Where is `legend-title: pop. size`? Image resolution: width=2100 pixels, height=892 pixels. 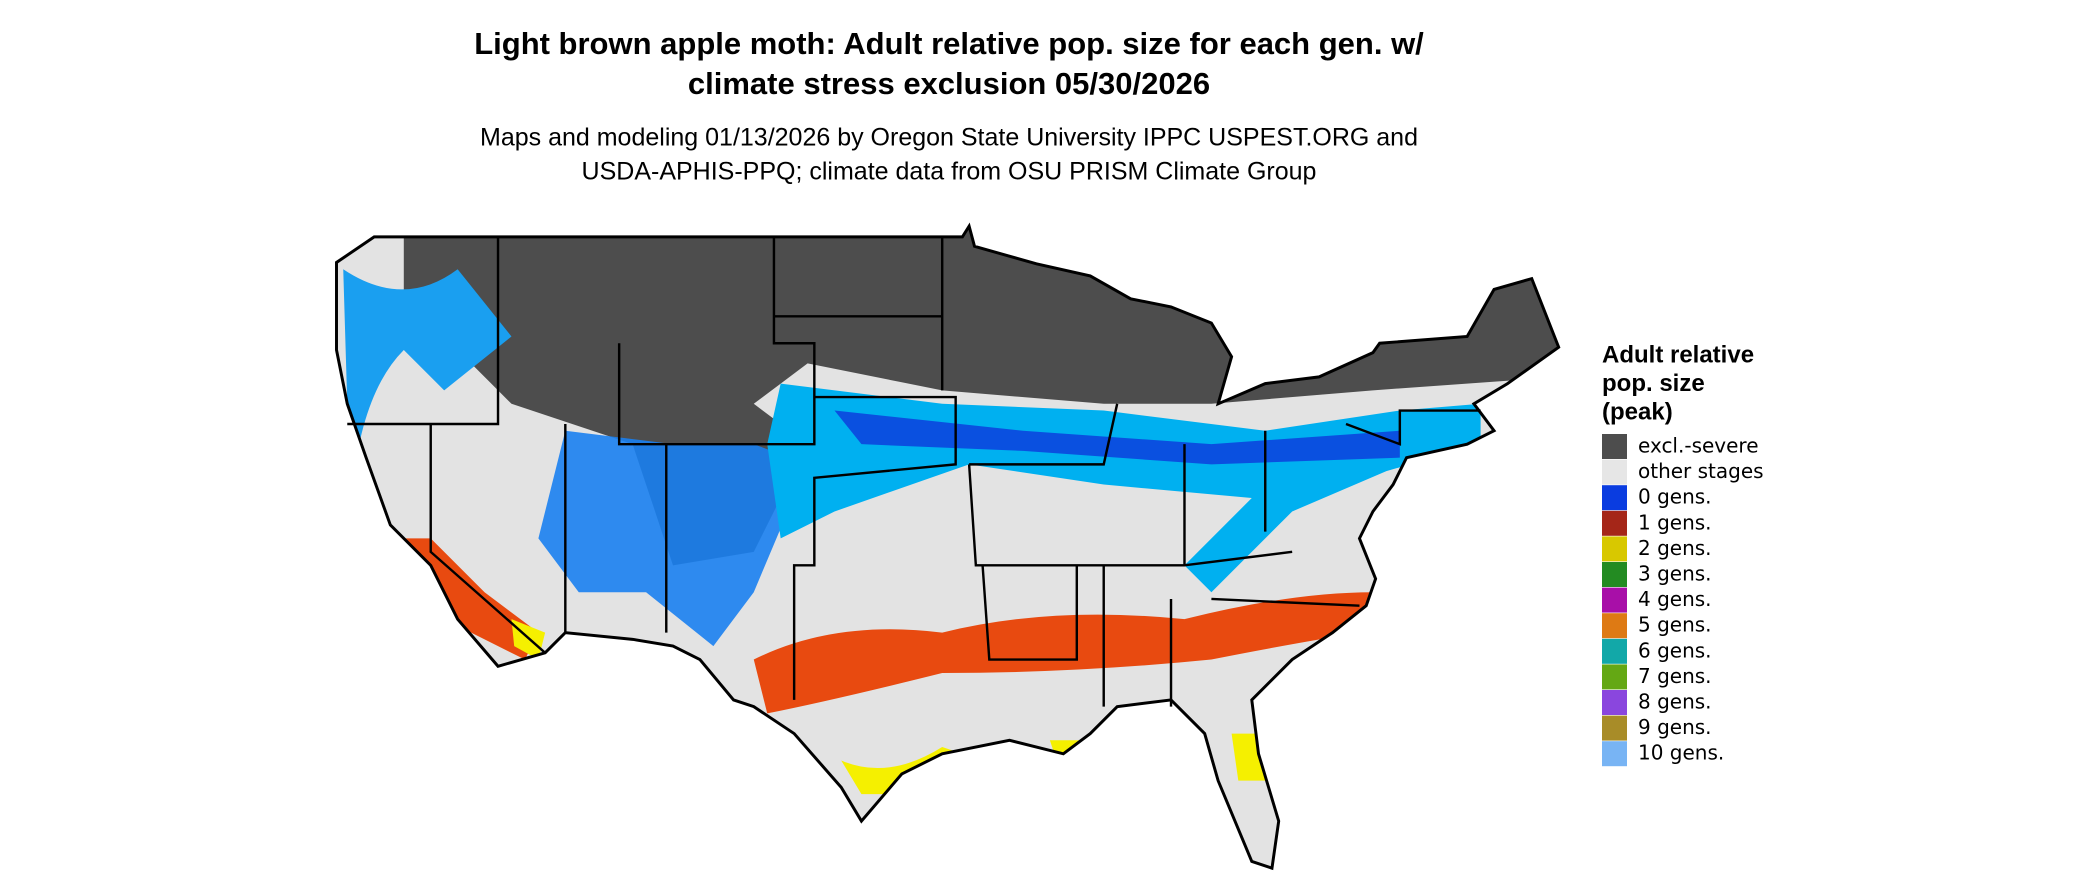 legend-title: pop. size is located at coordinates (1653, 383).